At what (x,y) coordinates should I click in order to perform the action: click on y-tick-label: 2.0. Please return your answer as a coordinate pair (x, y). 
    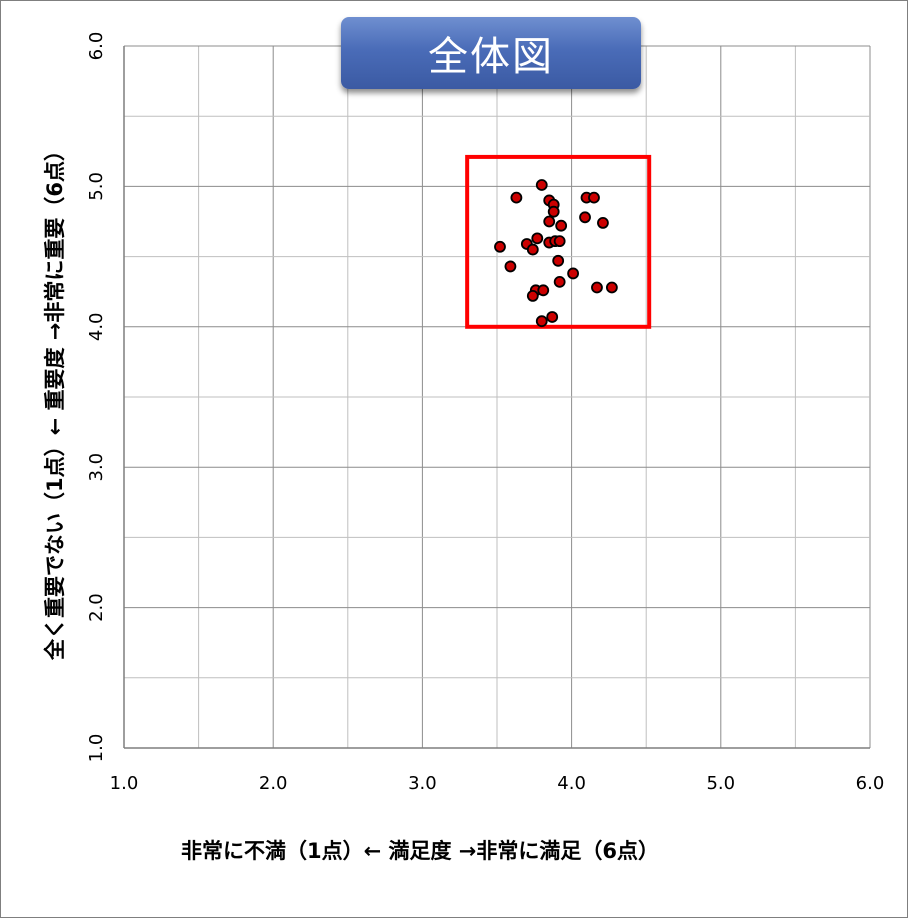
    Looking at the image, I should click on (96, 607).